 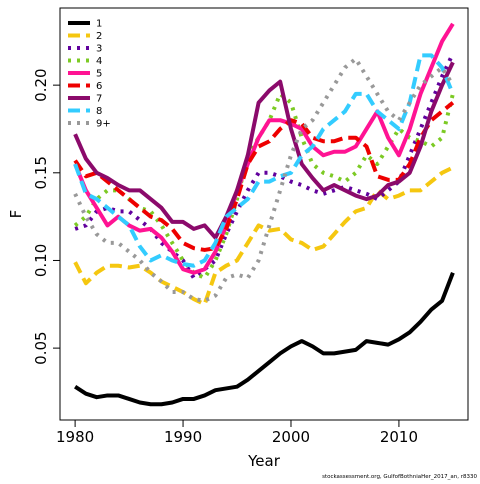 I want to click on legend-label: 1, so click(x=99, y=24).